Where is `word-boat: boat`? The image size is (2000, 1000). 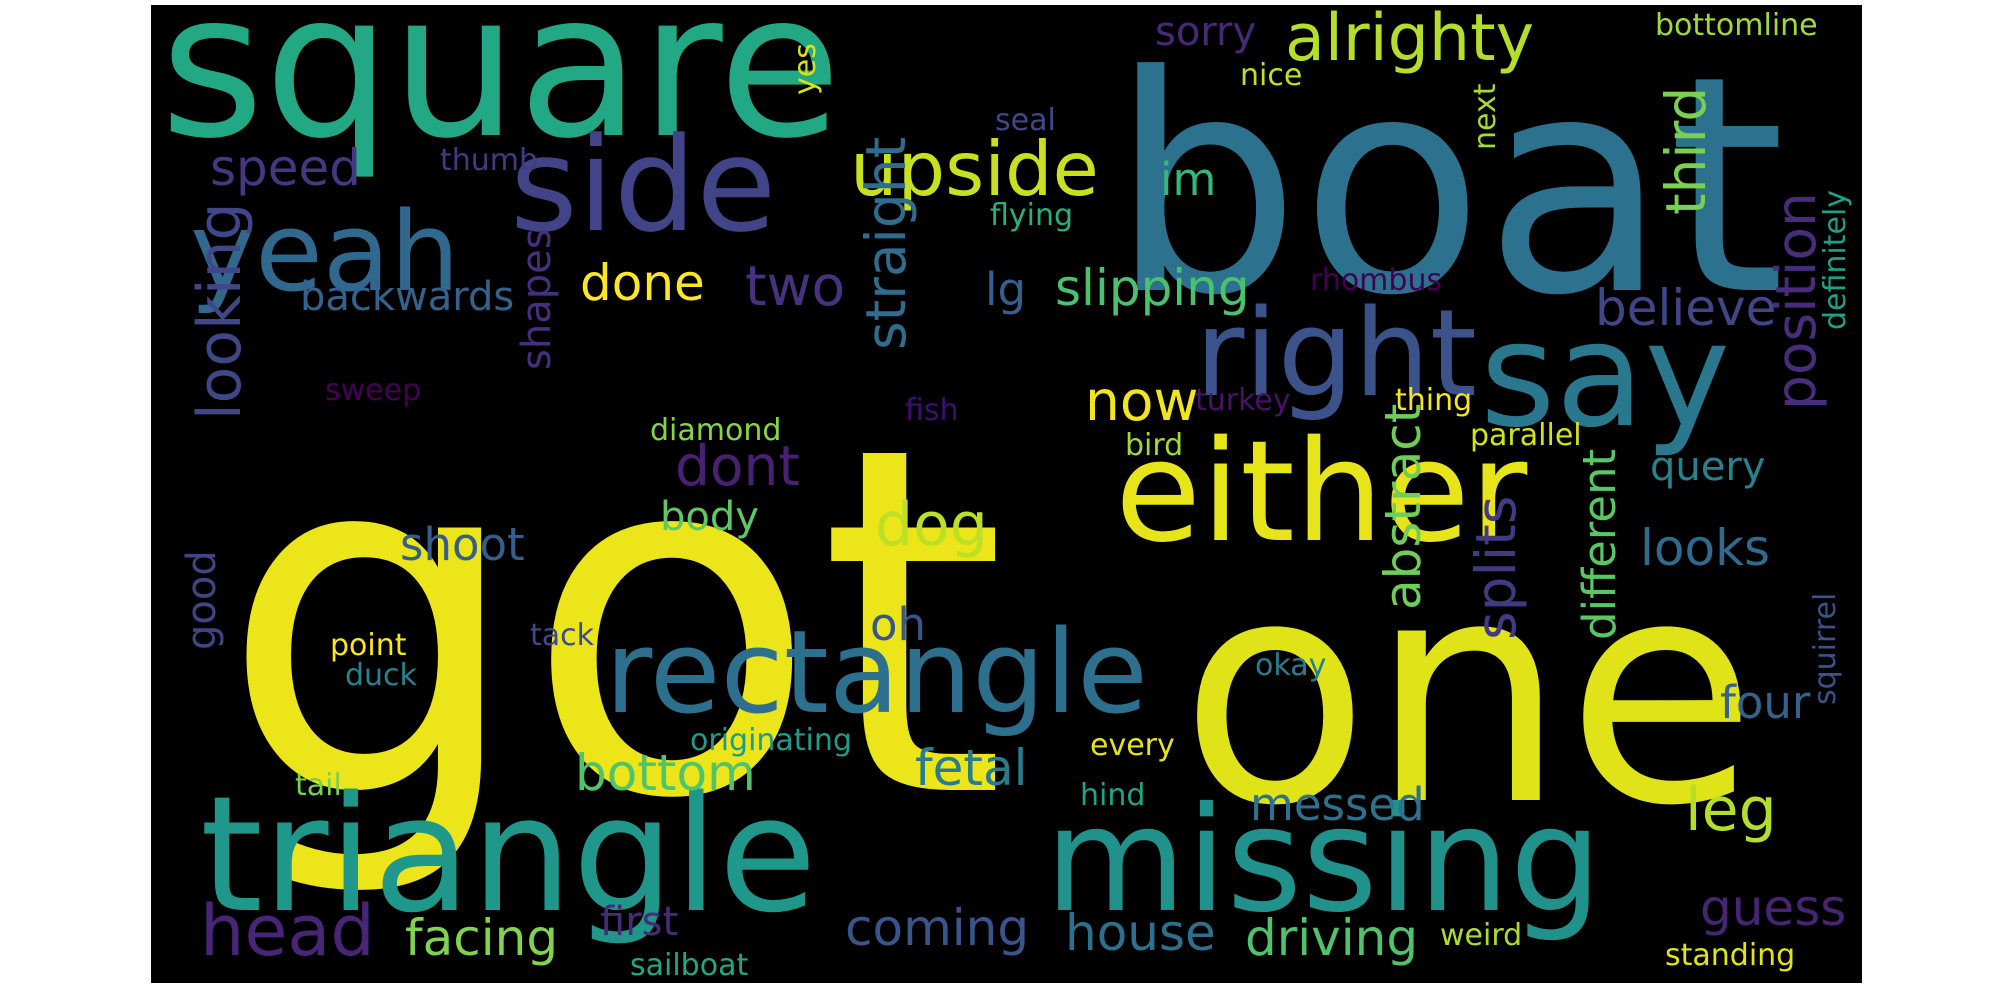 word-boat: boat is located at coordinates (1447, 186).